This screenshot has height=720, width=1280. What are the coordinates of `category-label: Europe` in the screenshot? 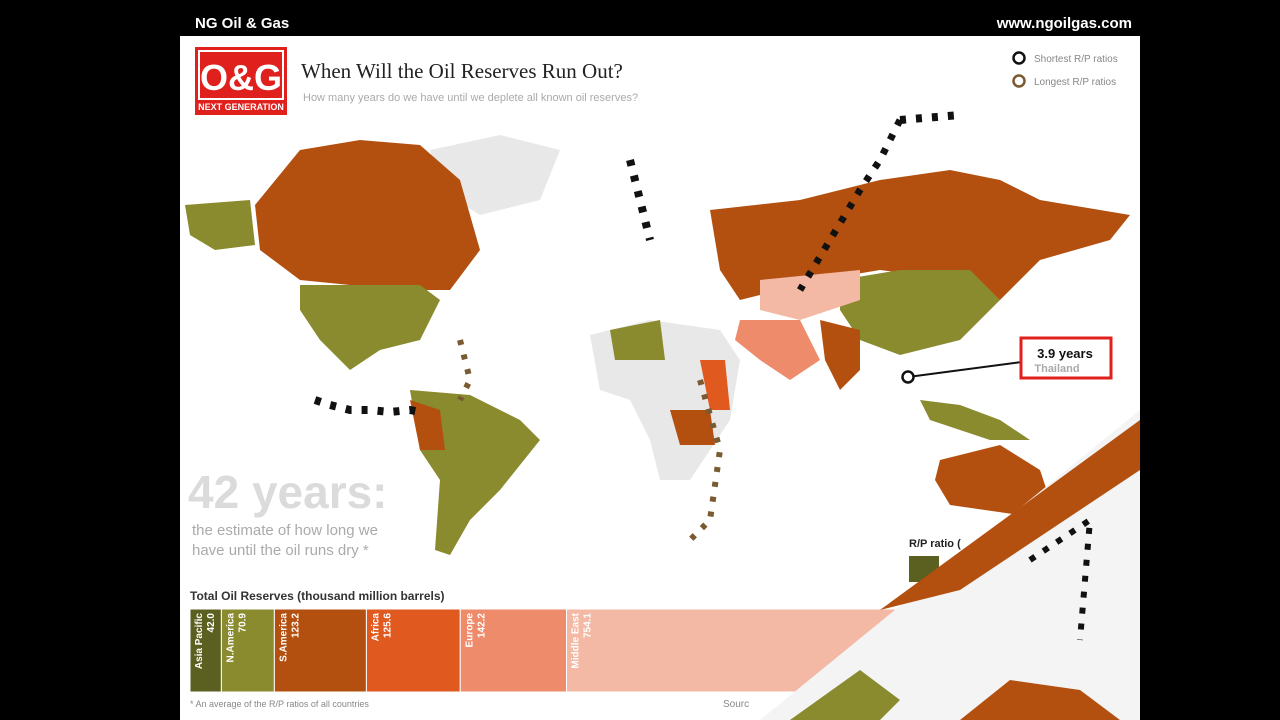 It's located at (469, 630).